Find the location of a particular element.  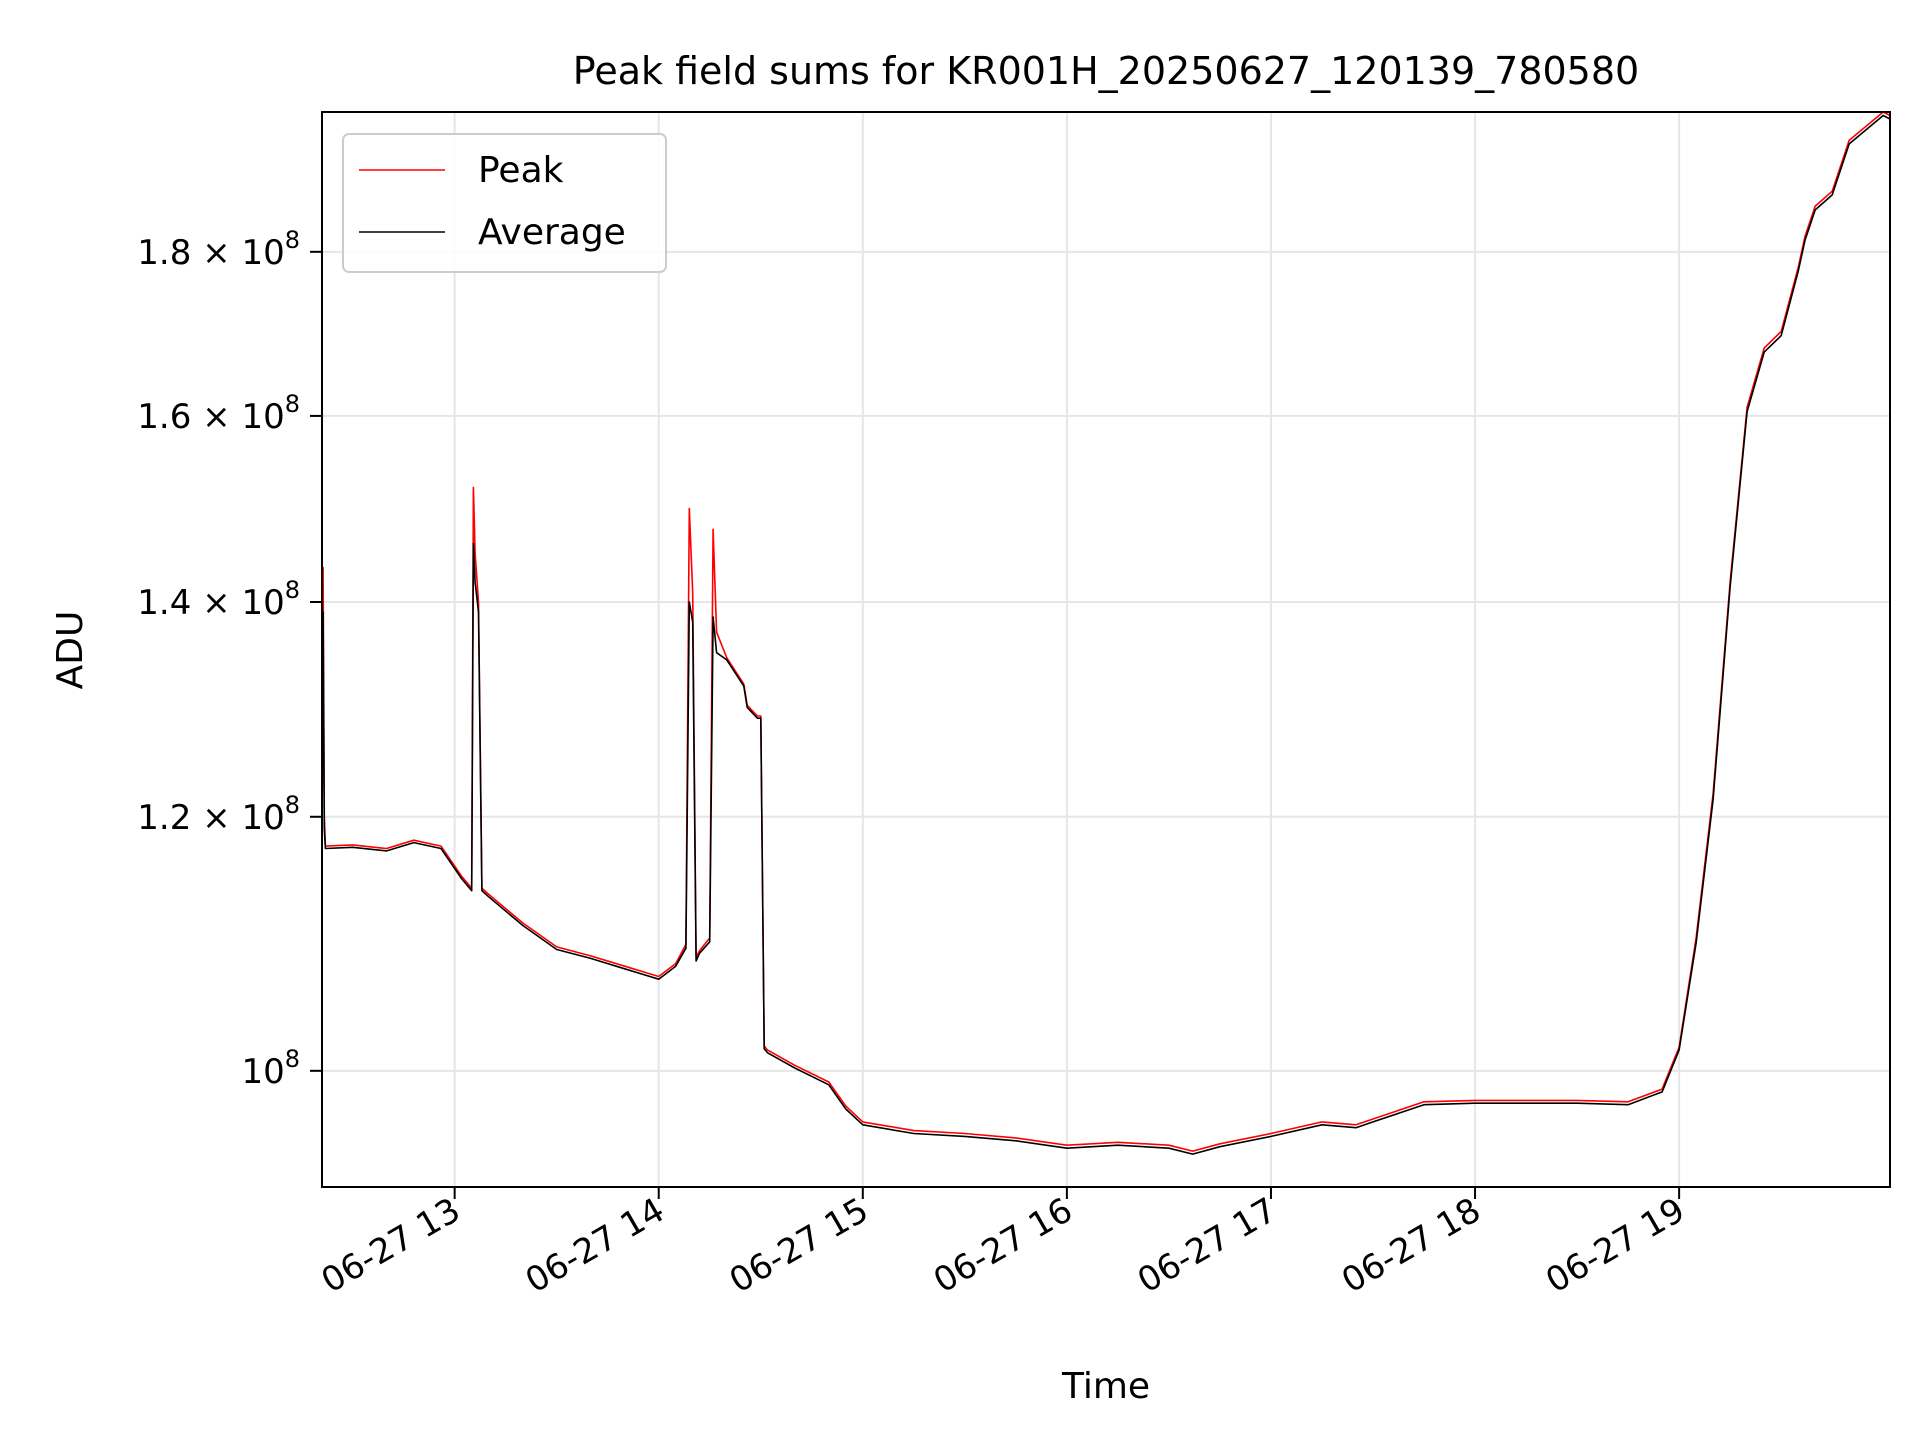

y-tick-label: 1.6 × 108 is located at coordinates (218, 413).